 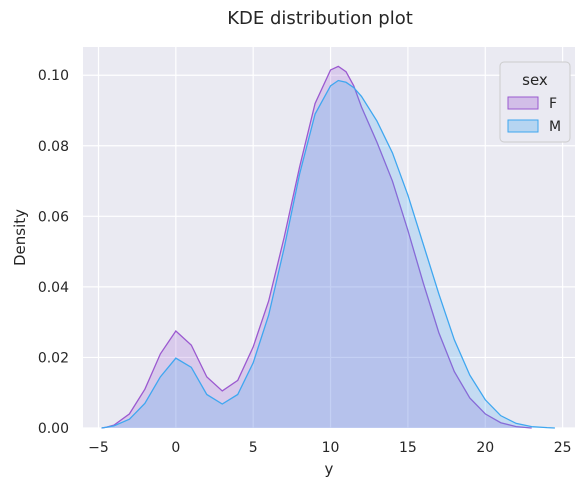 I want to click on y-axis-ticks: 0.00 0.02 0.04 0.06 0.08 0.10, so click(x=53, y=252).